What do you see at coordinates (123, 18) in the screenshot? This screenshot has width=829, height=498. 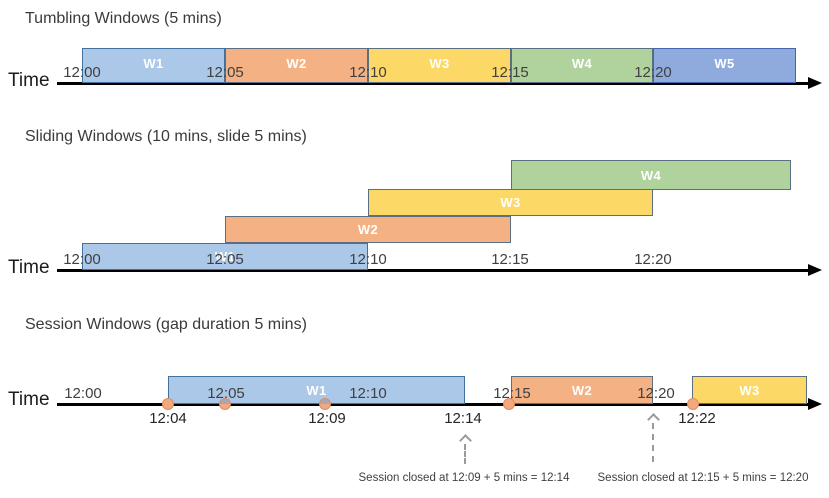 I see `section-title-tumbling: Tumbling Windows (5 mins)` at bounding box center [123, 18].